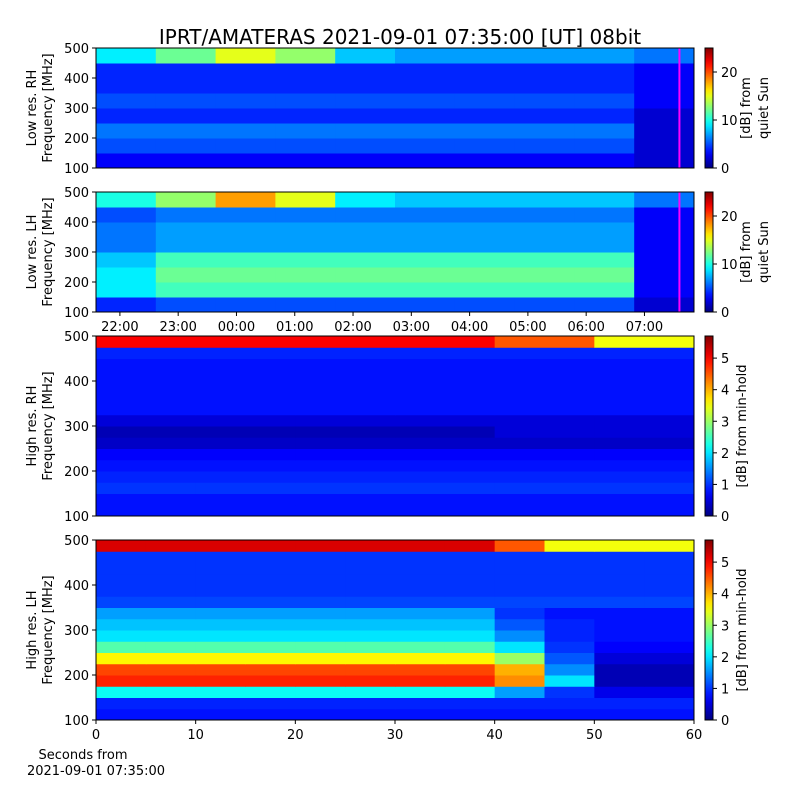 The image size is (800, 800). What do you see at coordinates (76, 313) in the screenshot?
I see `y-tick-label: 100` at bounding box center [76, 313].